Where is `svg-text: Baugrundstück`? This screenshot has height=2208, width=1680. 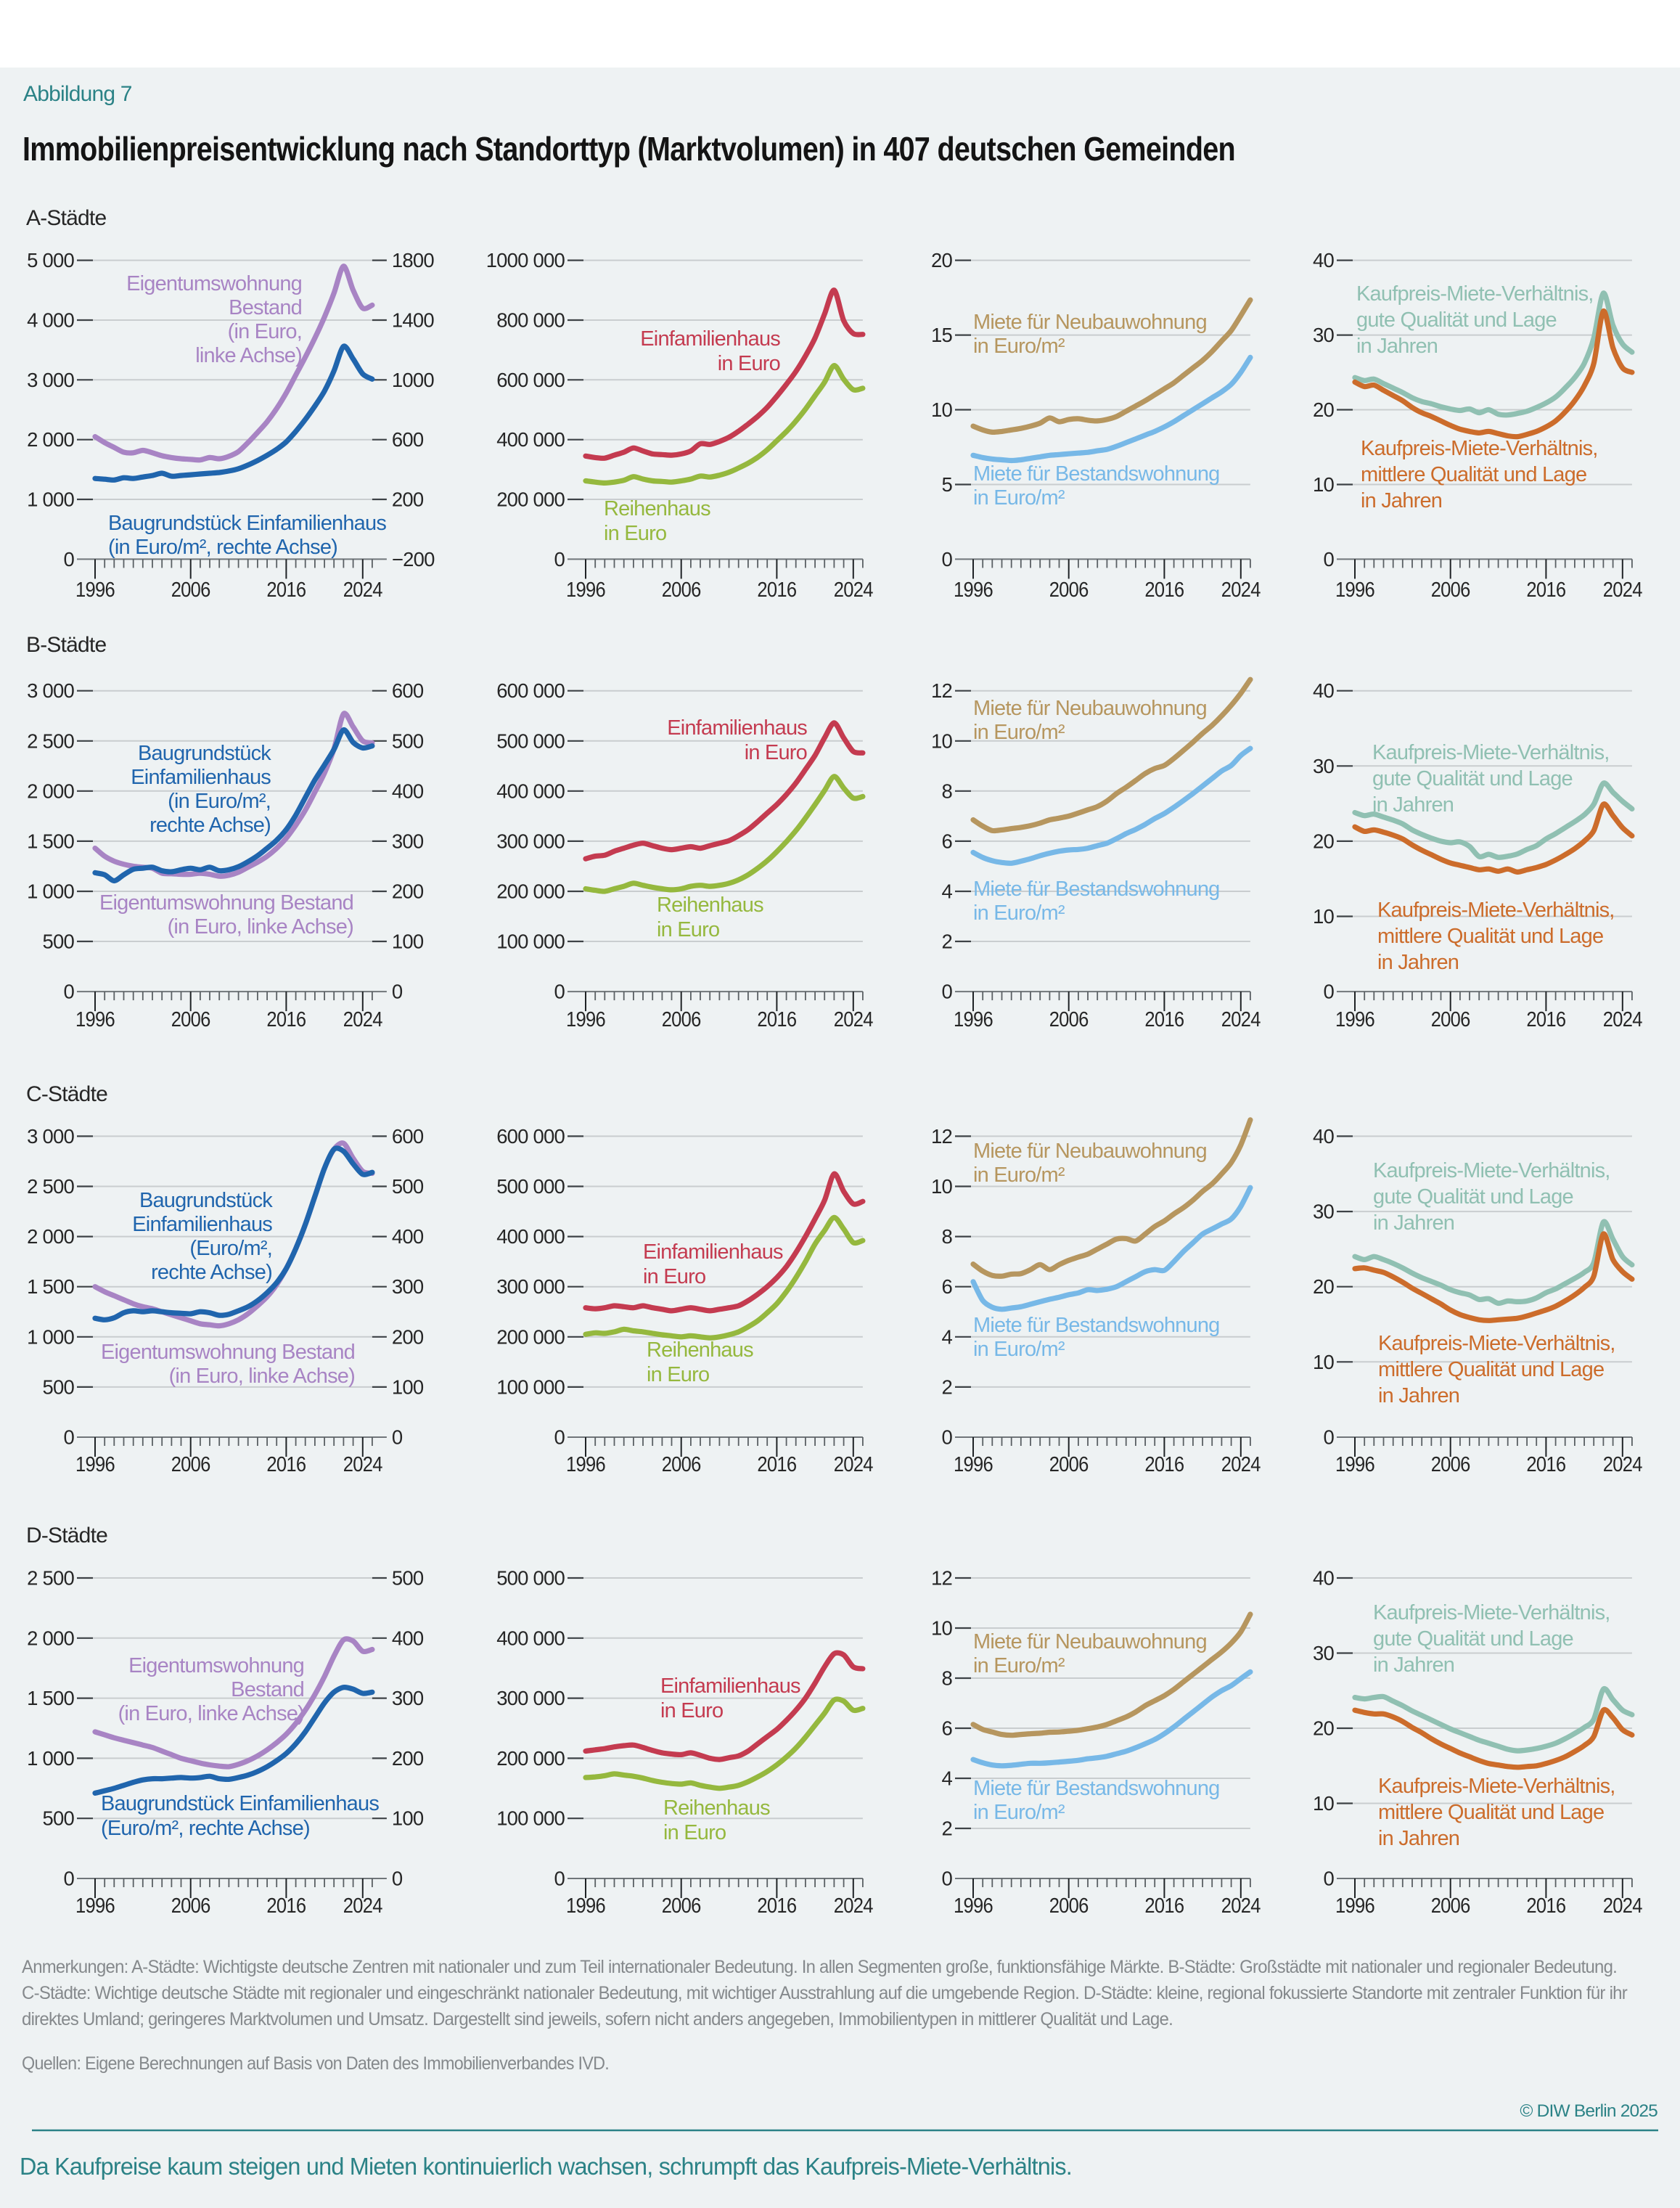
svg-text: Baugrundstück is located at coordinates (206, 1201).